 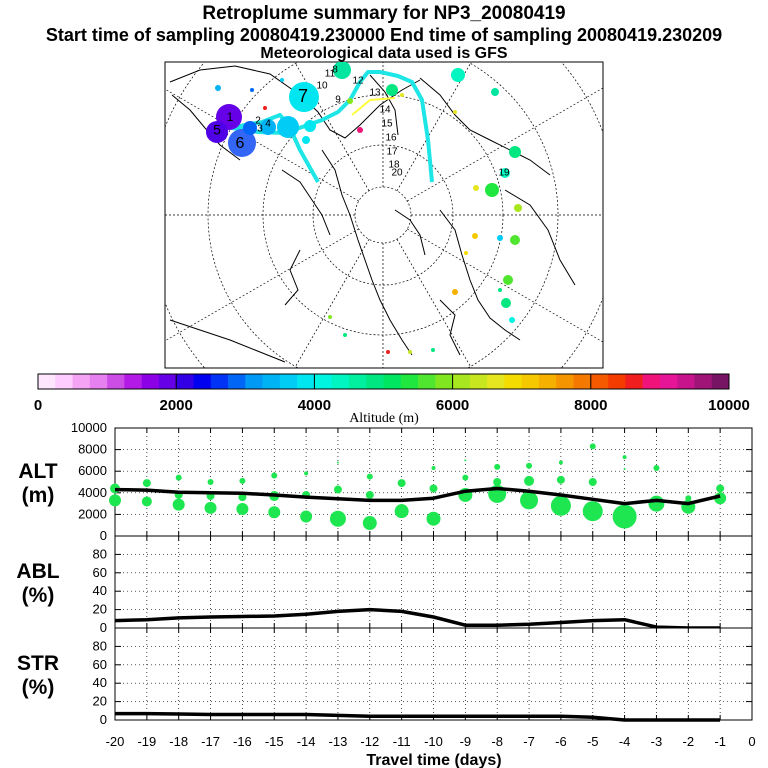 What do you see at coordinates (38, 687) in the screenshot?
I see `y-axis-label: (%)` at bounding box center [38, 687].